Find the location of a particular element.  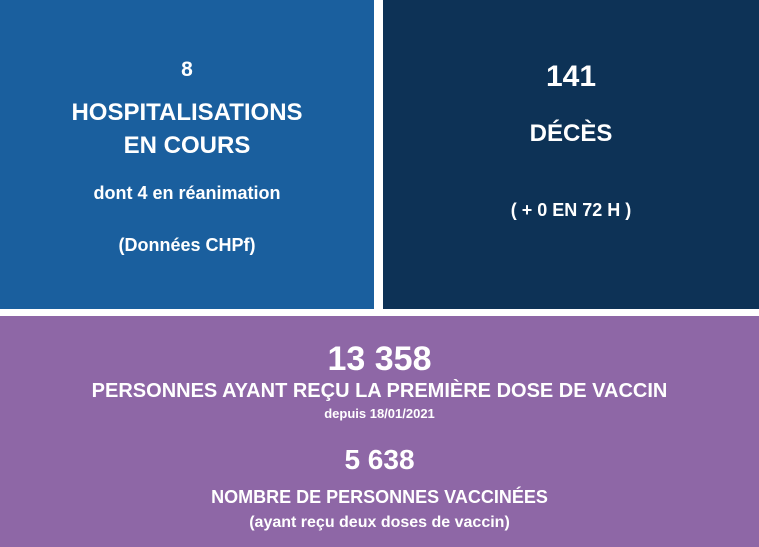

fully-vaccinated-note: (ayant reçu deux doses de vaccin) is located at coordinates (379, 522).